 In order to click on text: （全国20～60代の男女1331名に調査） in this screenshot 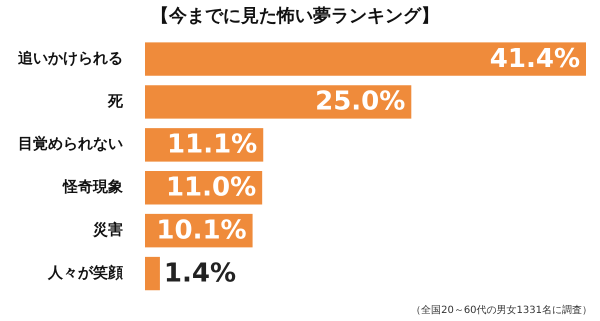, I will do `click(501, 310)`.